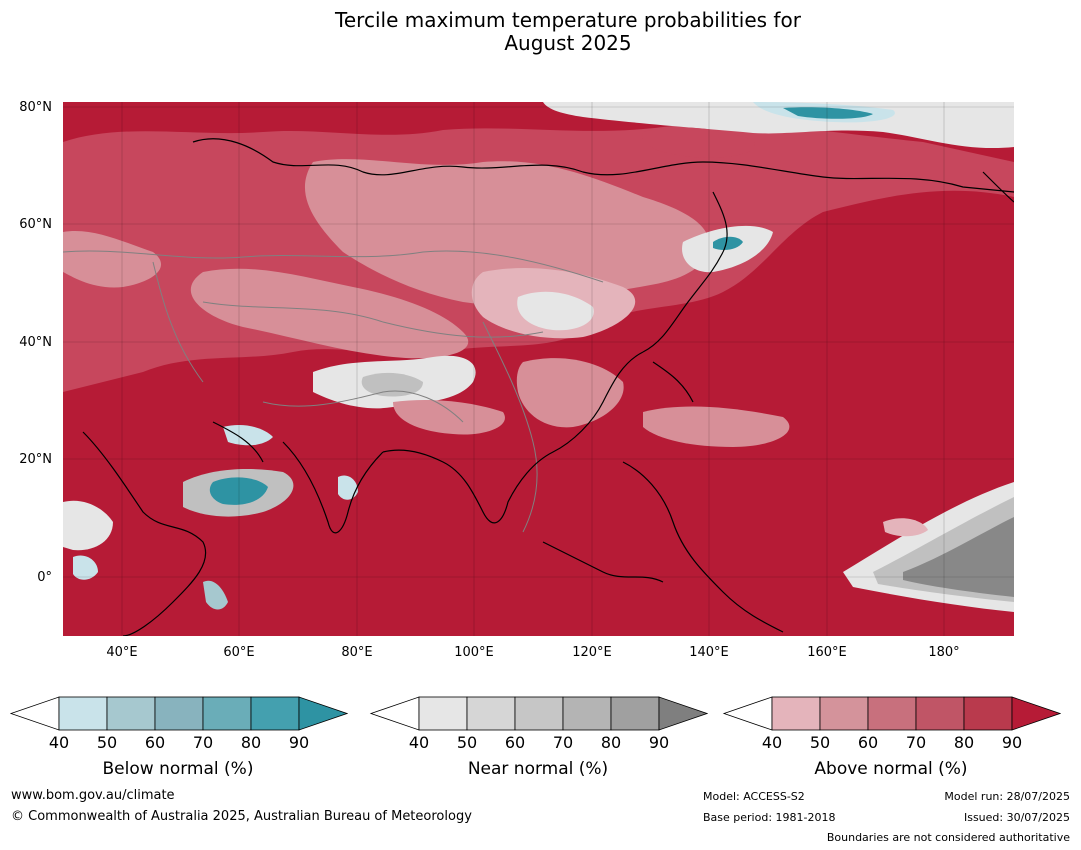 The width and height of the screenshot is (1081, 850). I want to click on above-tick-90: 90, so click(1012, 742).